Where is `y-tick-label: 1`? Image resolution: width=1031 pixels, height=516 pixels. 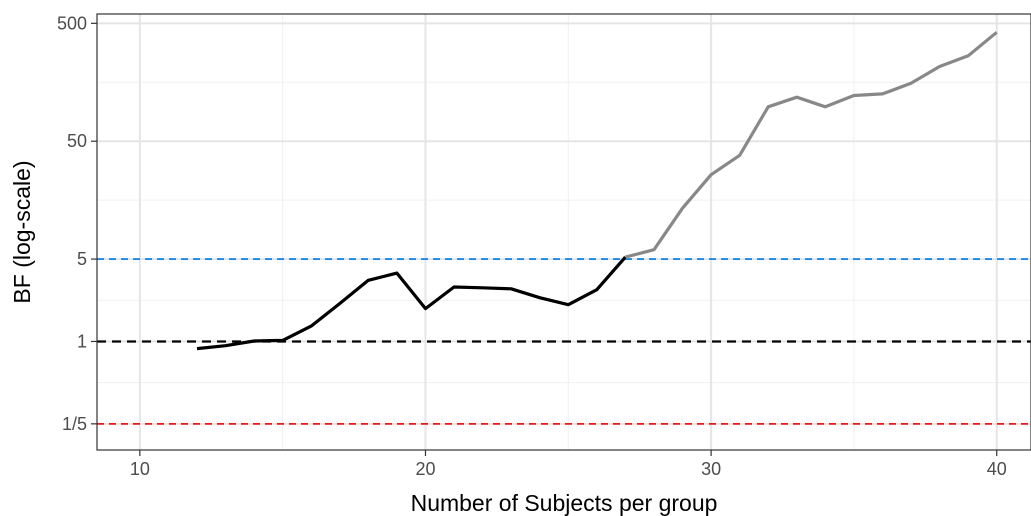
y-tick-label: 1 is located at coordinates (82, 341).